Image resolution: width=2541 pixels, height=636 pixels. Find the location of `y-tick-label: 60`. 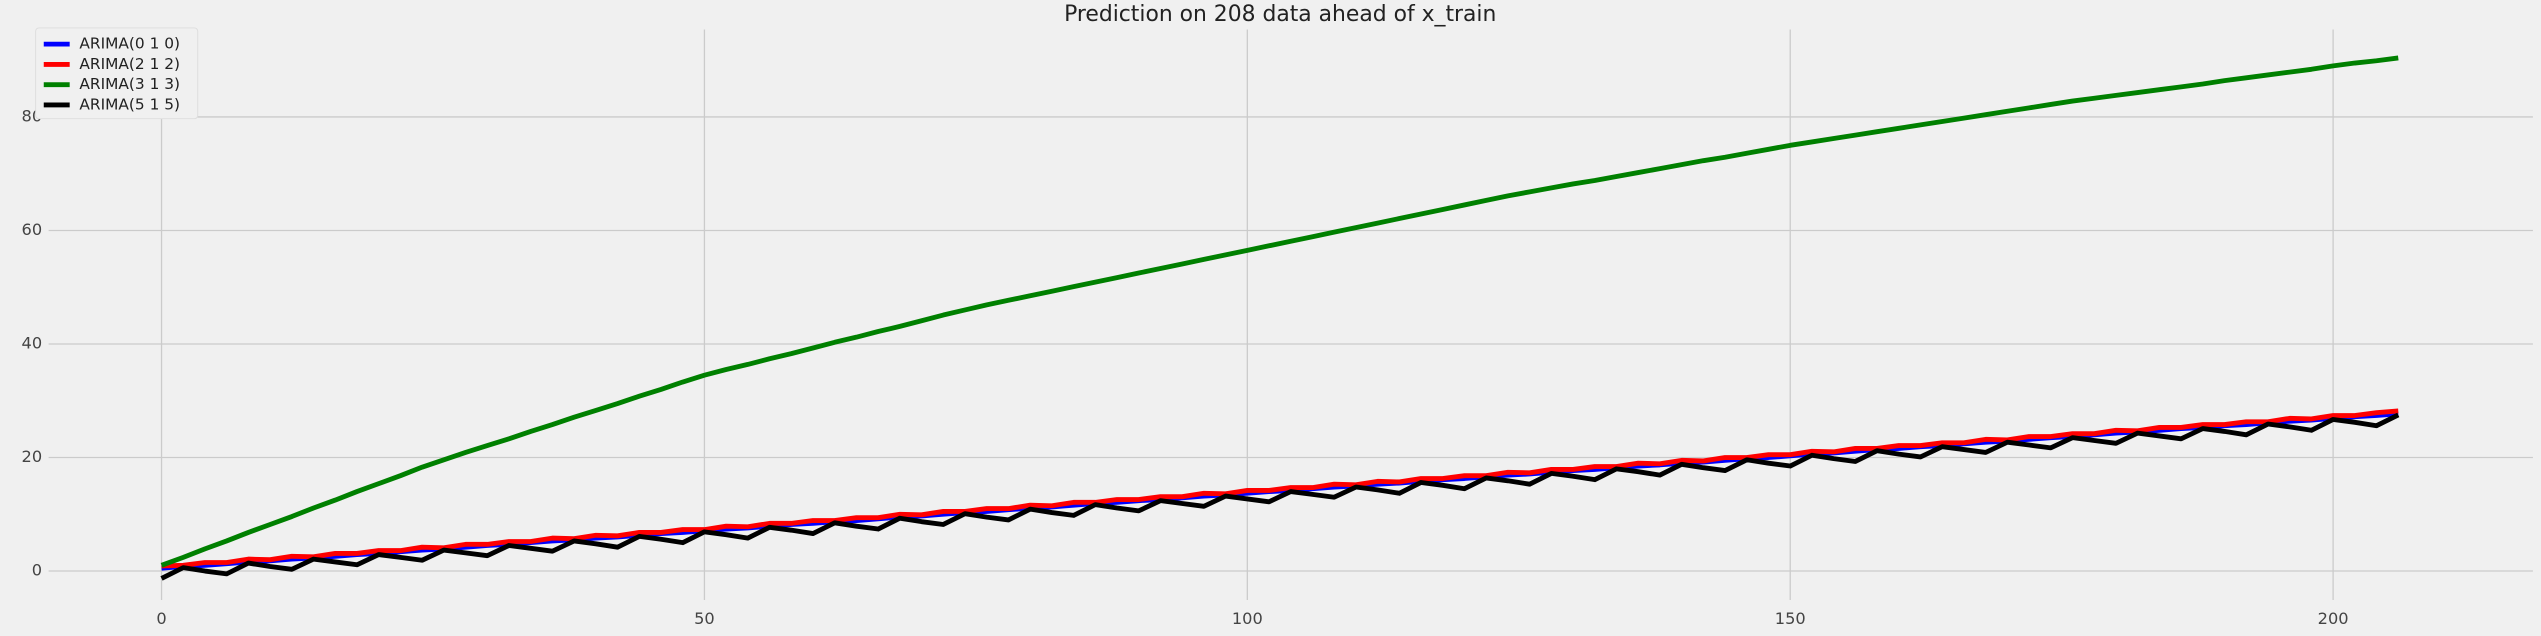

y-tick-label: 60 is located at coordinates (32, 229).